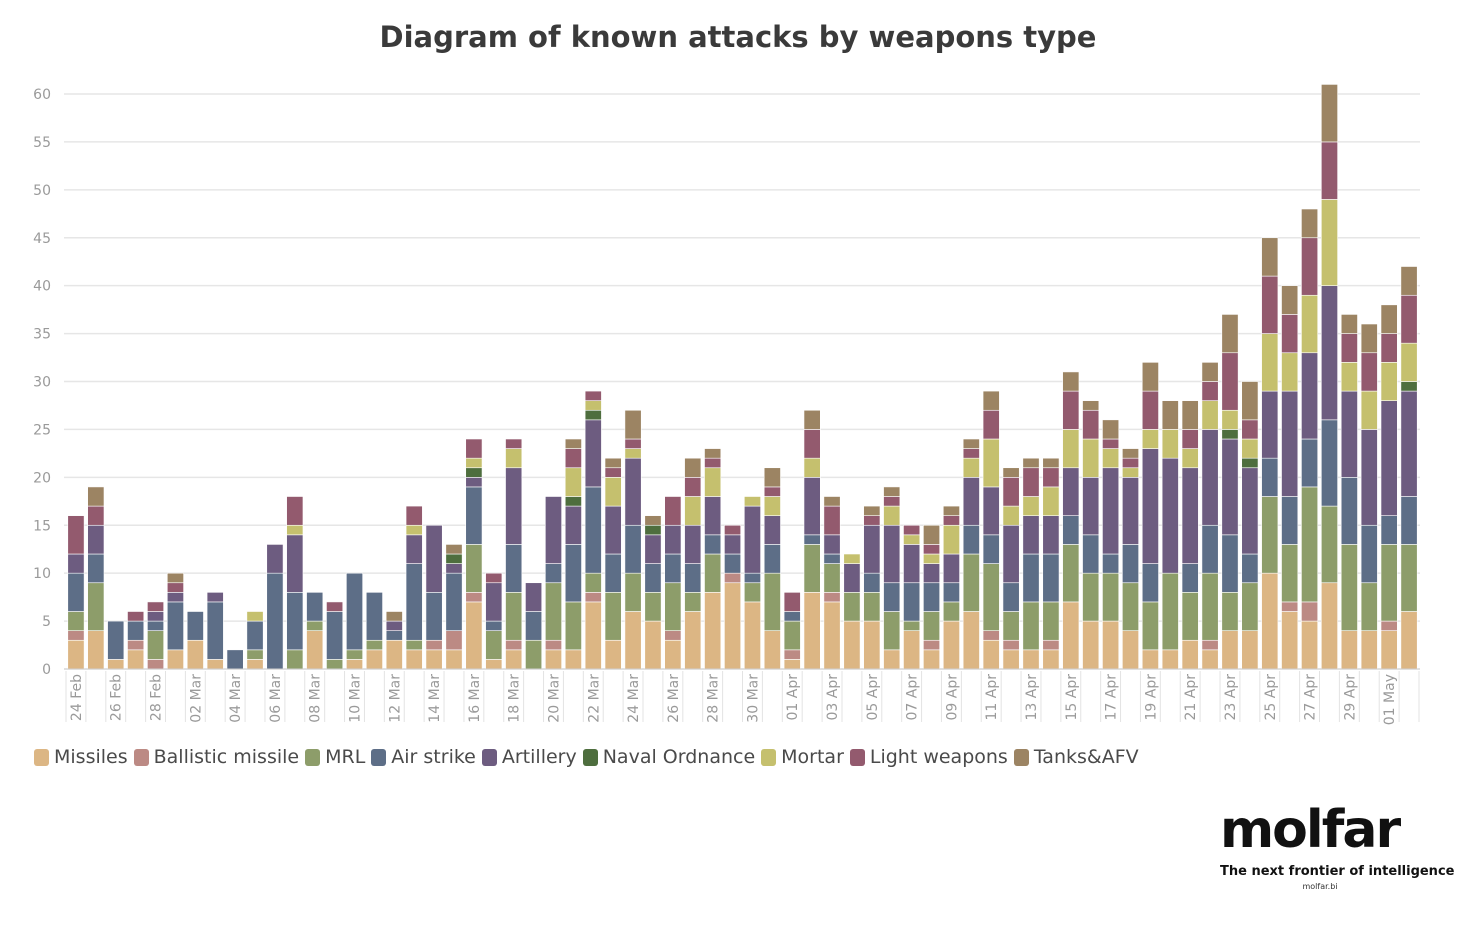 The height and width of the screenshot is (932, 1476). What do you see at coordinates (1389, 487) in the screenshot?
I see `bar-stack-01-may` at bounding box center [1389, 487].